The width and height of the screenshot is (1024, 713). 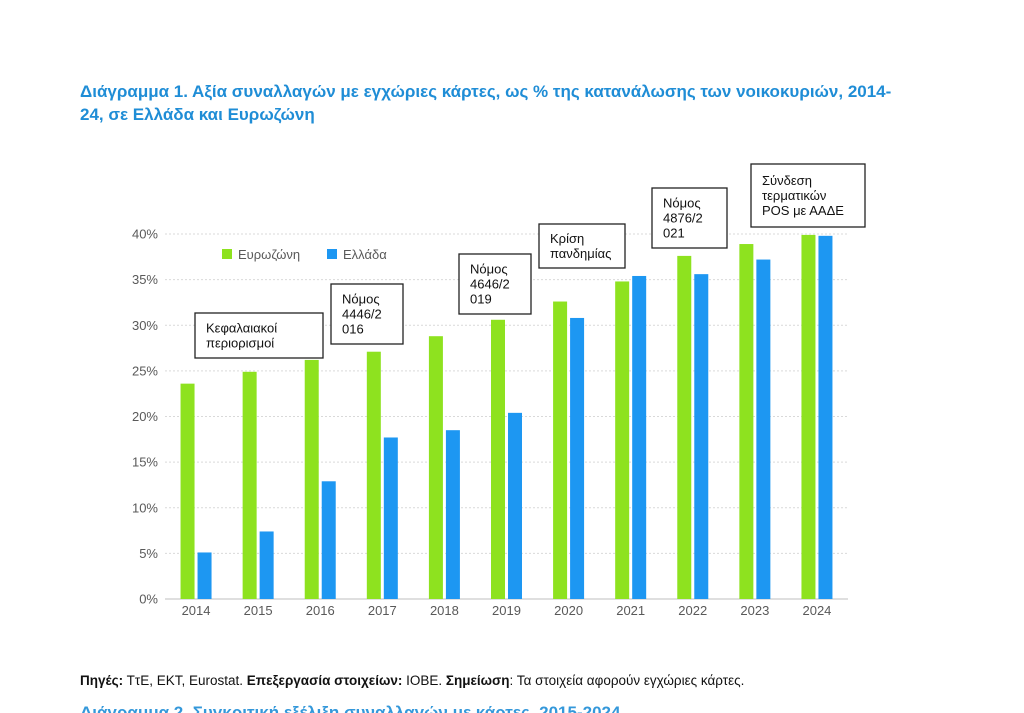 I want to click on annotation-text: Σύνδεση, so click(x=787, y=180).